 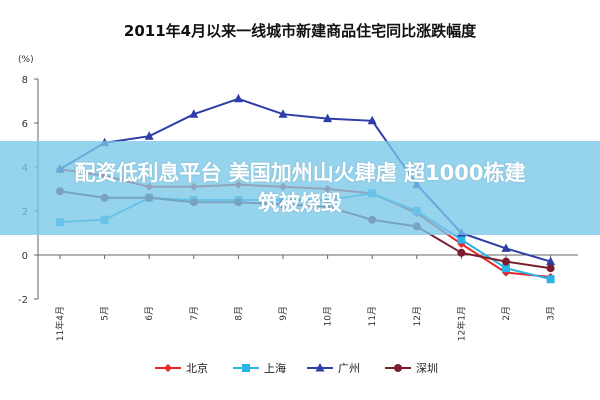 I want to click on banner-line-1: 配资低利息平台 美国加州山火肆虐 超1000栋建, so click(x=300, y=173).